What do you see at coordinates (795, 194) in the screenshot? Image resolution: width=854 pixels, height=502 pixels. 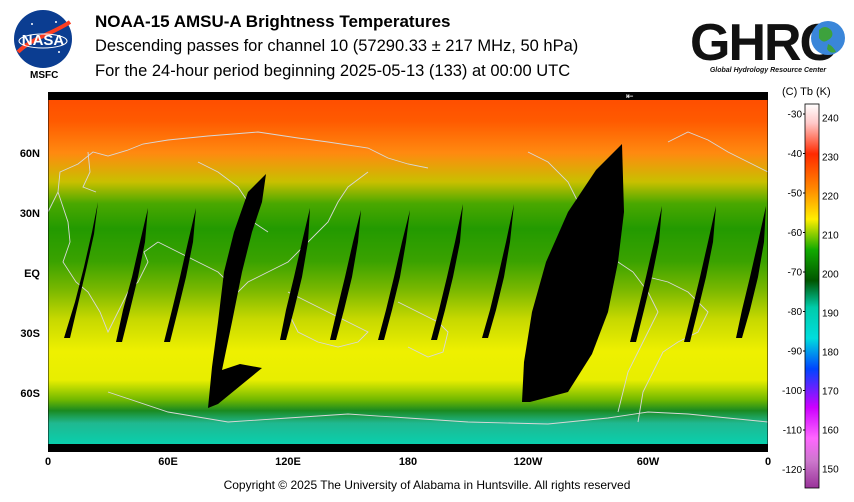 I see `celsius-tick-label: -50` at bounding box center [795, 194].